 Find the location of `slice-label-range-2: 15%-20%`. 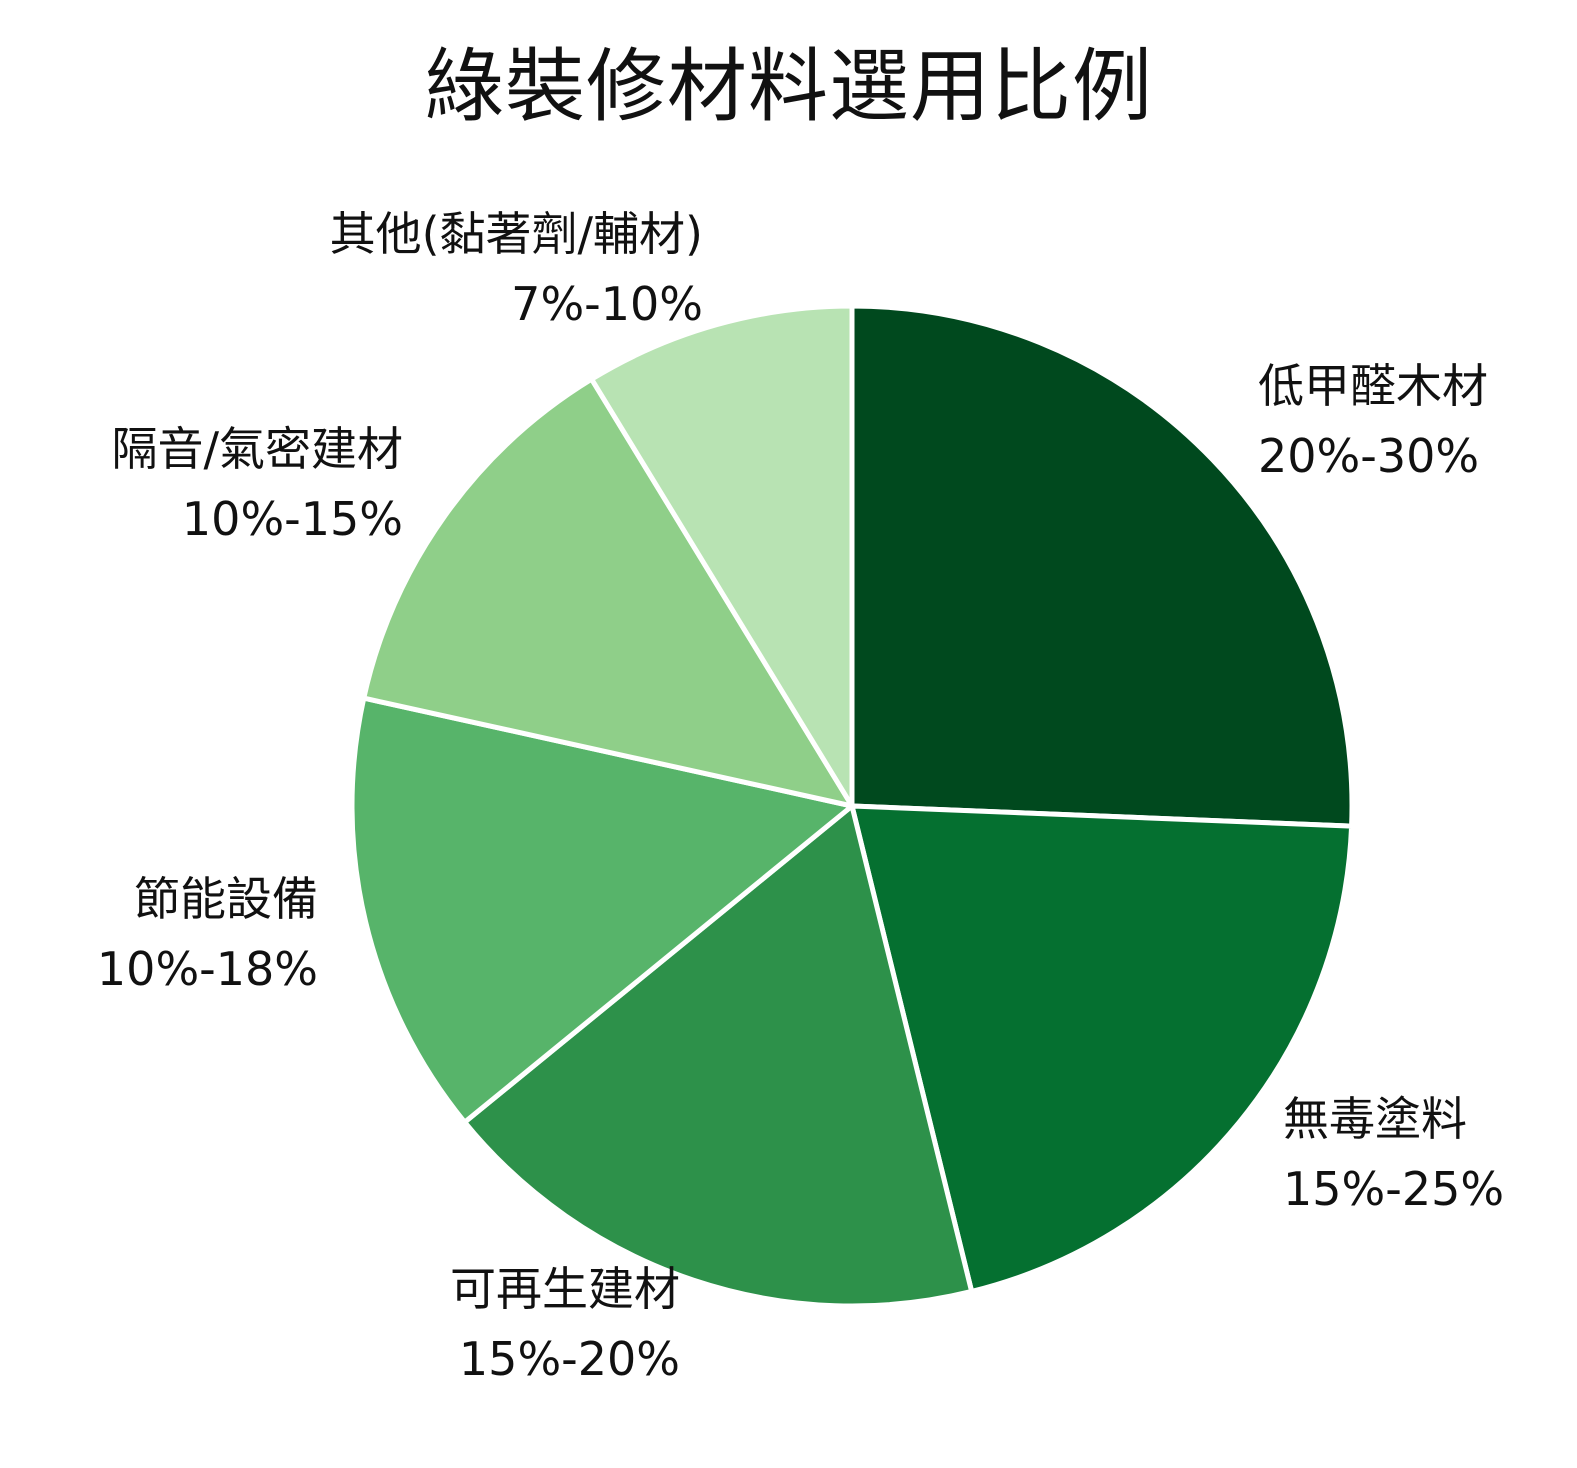

slice-label-range-2: 15%-20% is located at coordinates (569, 1359).